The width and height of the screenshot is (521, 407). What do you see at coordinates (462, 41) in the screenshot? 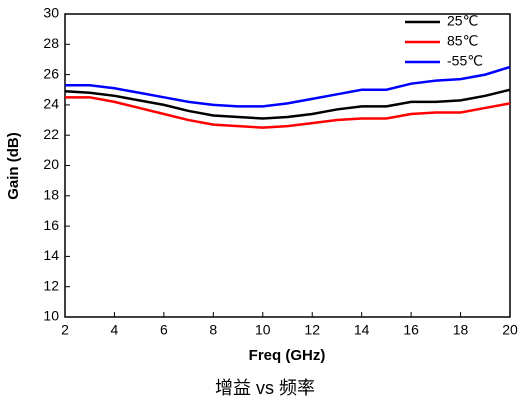
I see `legend-label: 85℃` at bounding box center [462, 41].